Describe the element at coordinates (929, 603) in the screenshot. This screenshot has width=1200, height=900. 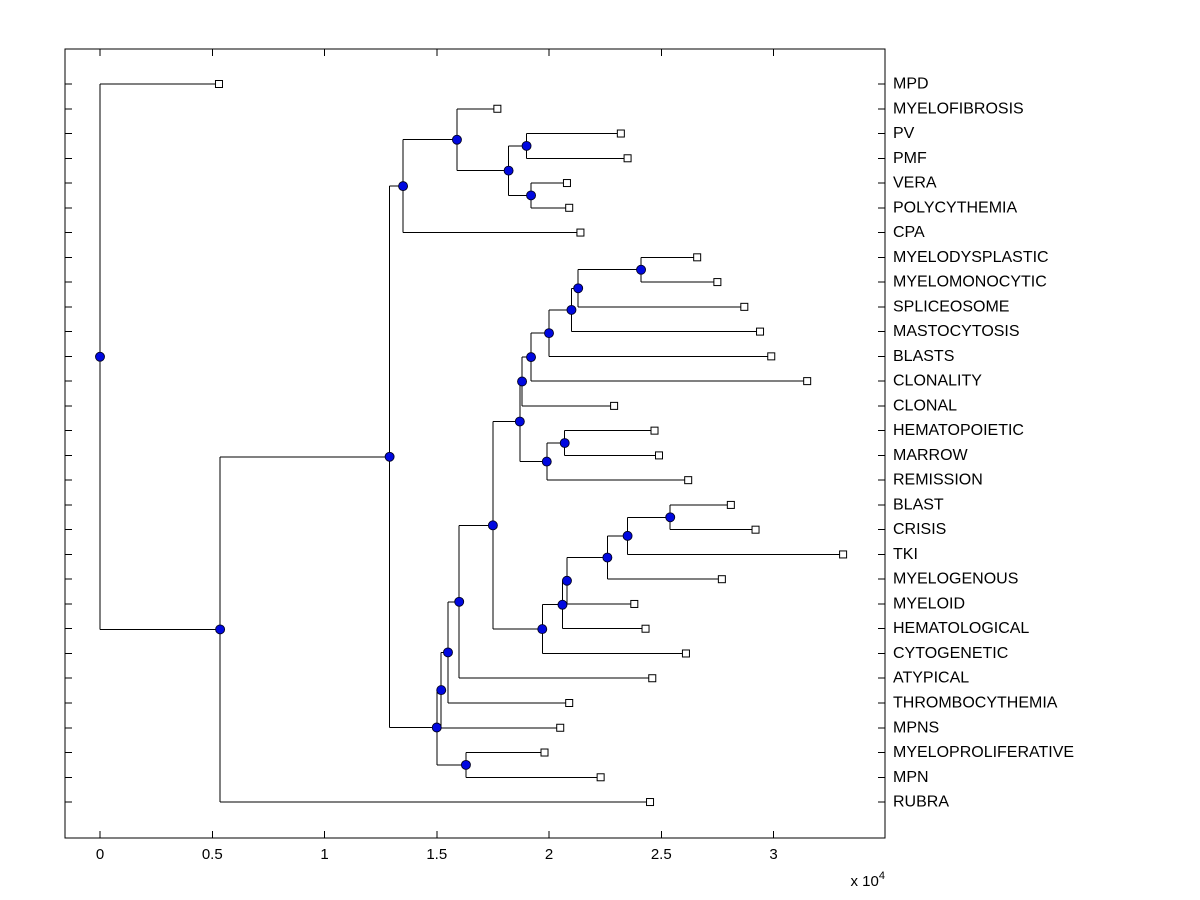
I see `leaf-label: MYELOID` at that location.